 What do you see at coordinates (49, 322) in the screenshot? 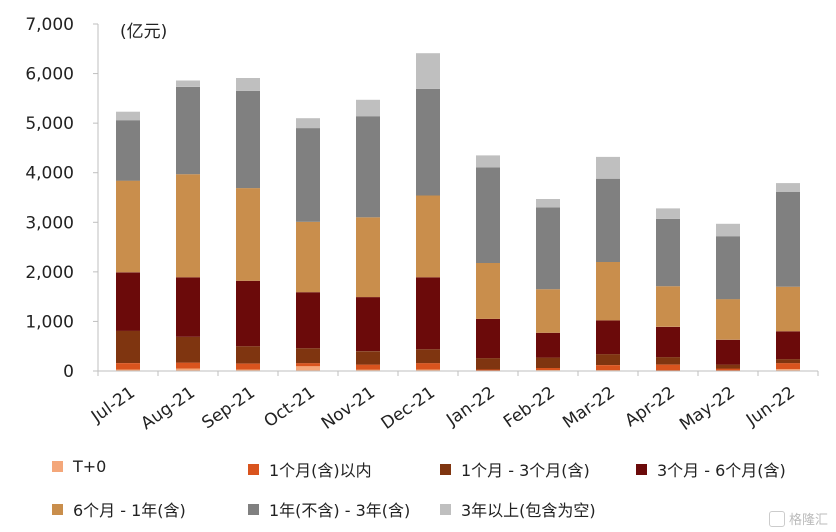
I see `y-tick-label: 1,000` at bounding box center [49, 322].